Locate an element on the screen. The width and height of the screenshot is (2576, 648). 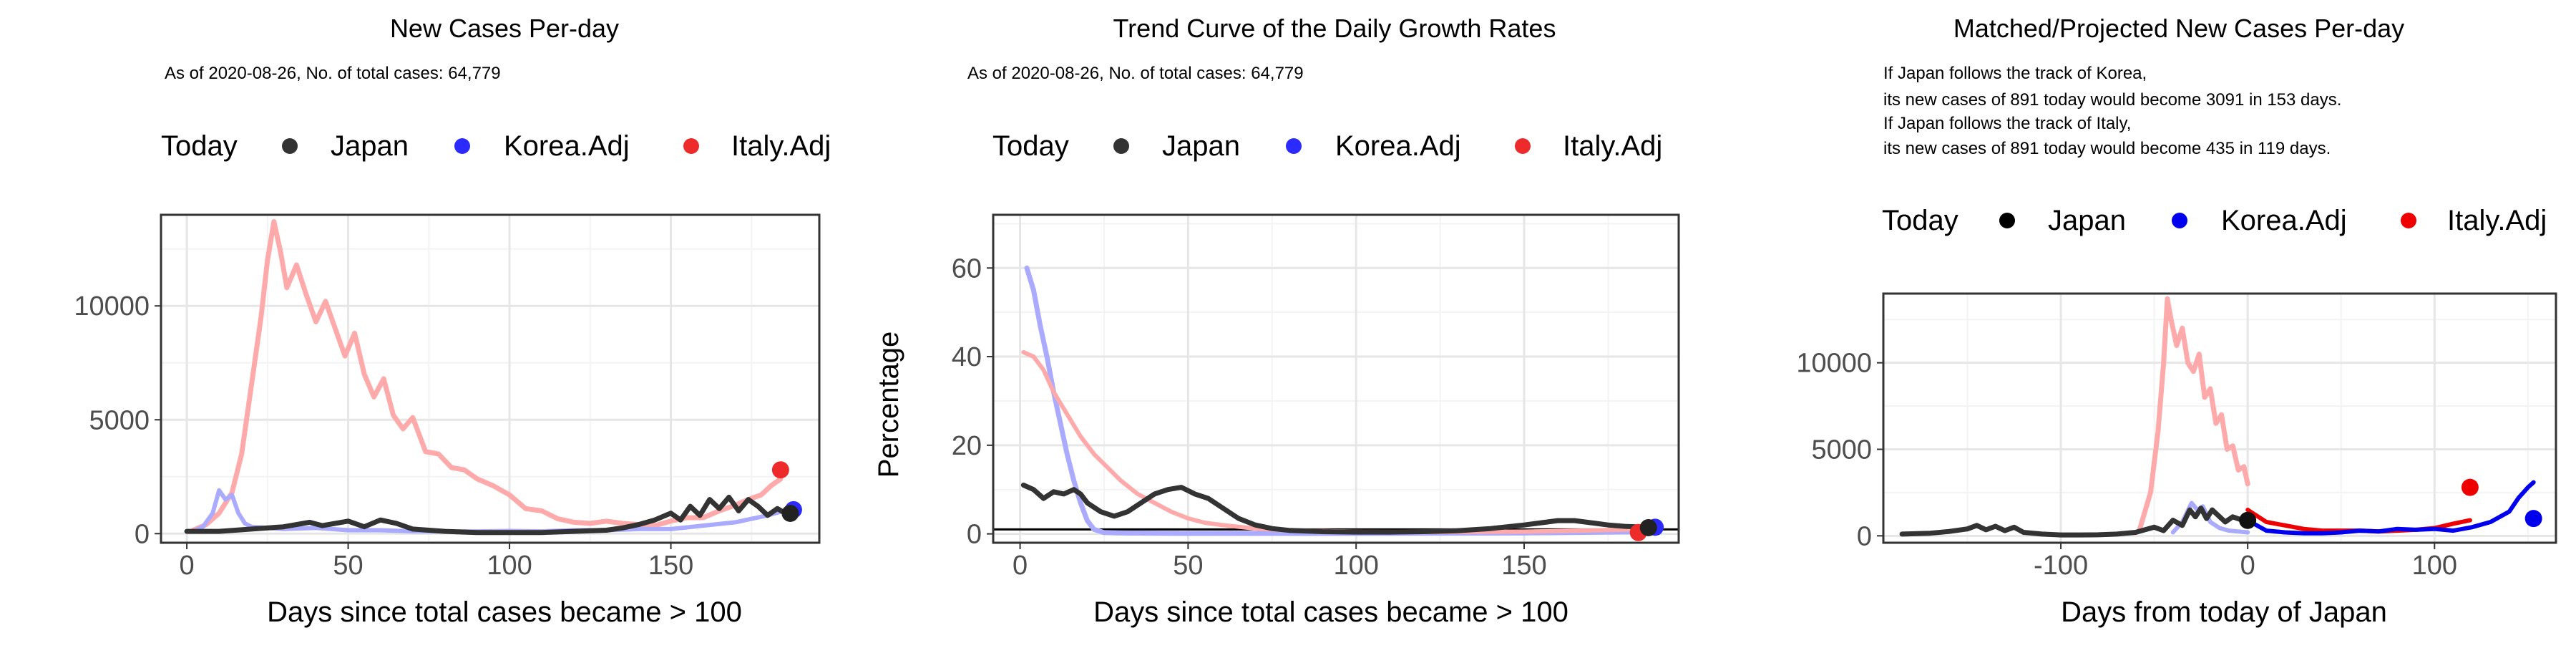
x-tick-label: -100 is located at coordinates (2061, 566).